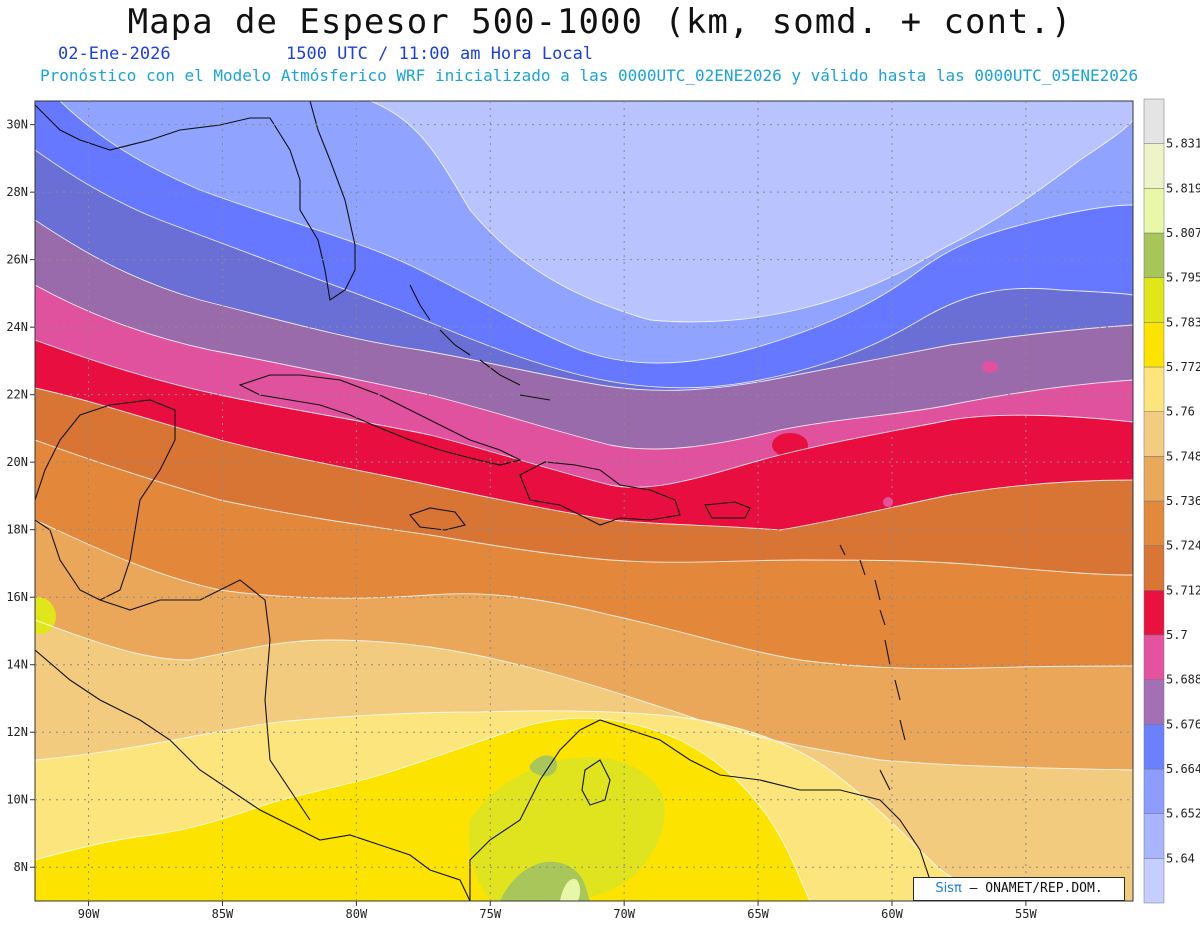 The width and height of the screenshot is (1200, 927). What do you see at coordinates (114, 54) in the screenshot?
I see `forecast-date: 02-Ene-2026` at bounding box center [114, 54].